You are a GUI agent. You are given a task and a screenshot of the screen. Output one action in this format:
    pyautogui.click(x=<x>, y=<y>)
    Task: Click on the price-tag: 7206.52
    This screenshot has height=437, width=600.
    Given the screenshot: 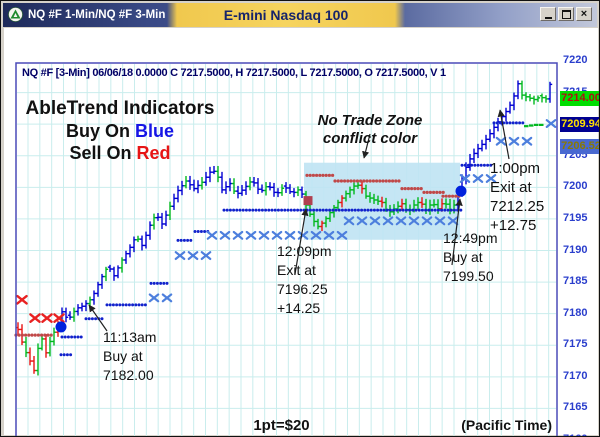 What is the action you would take?
    pyautogui.click(x=580, y=146)
    